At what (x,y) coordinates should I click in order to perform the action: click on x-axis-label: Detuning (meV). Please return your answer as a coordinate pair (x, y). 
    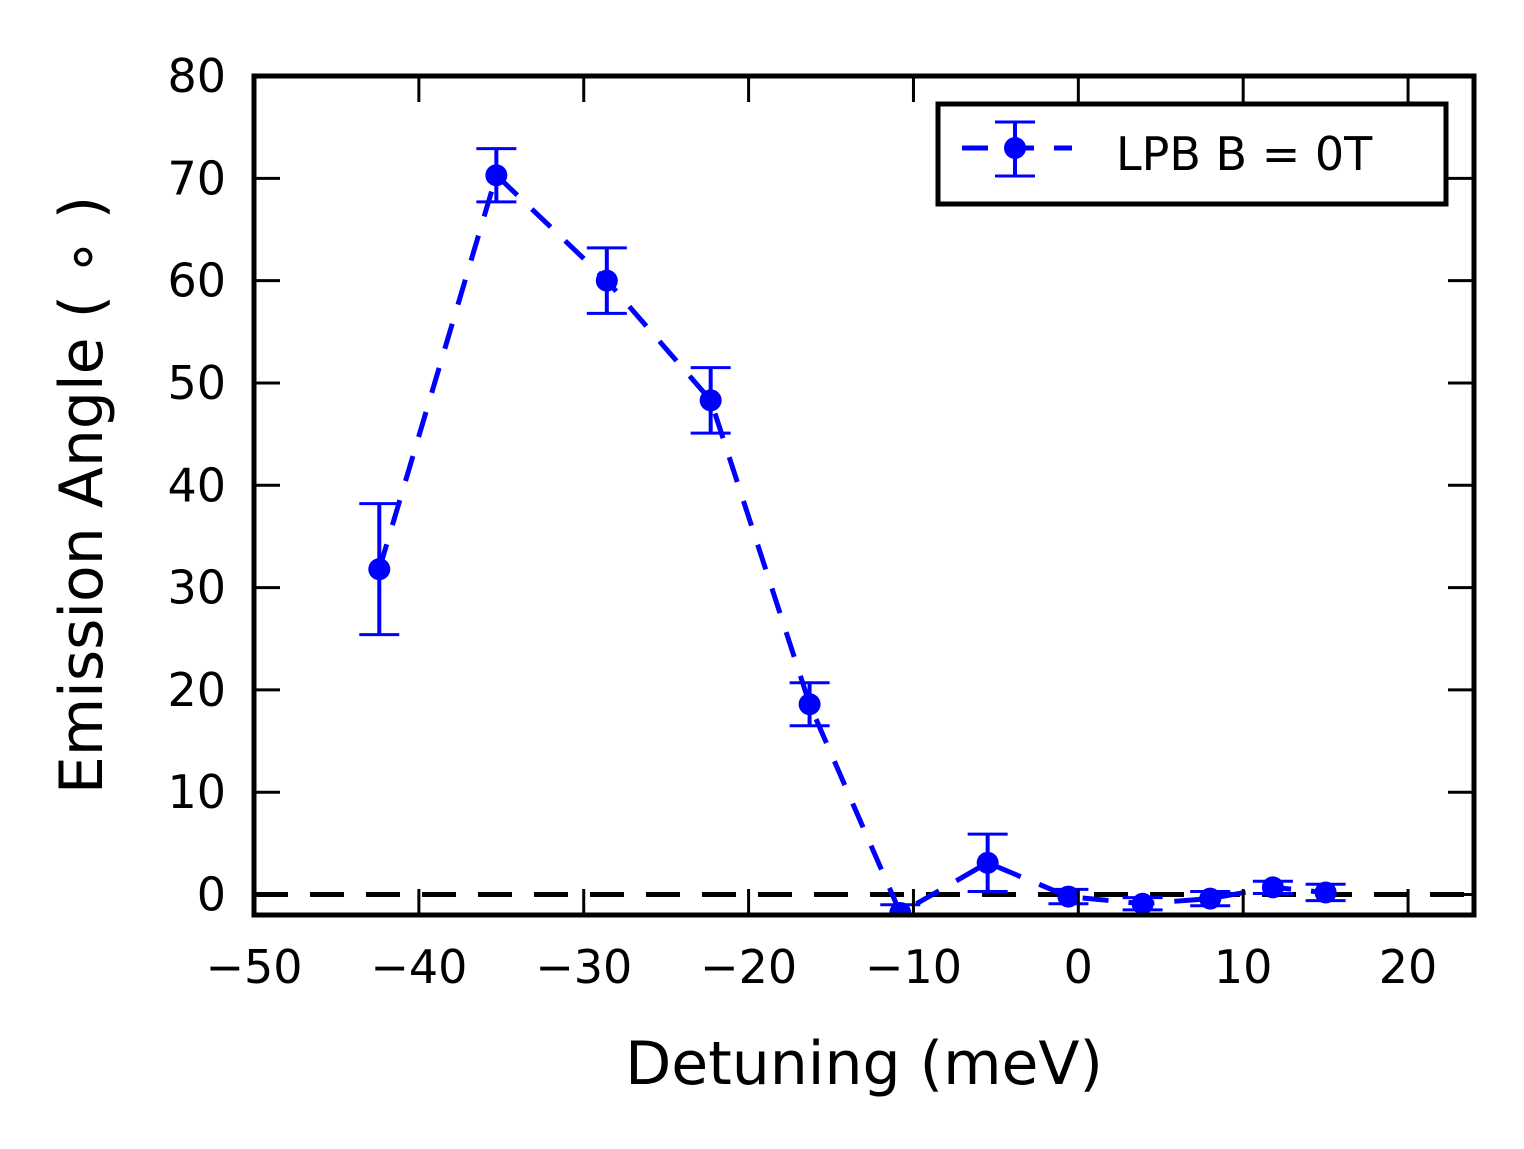
    Looking at the image, I should click on (864, 1064).